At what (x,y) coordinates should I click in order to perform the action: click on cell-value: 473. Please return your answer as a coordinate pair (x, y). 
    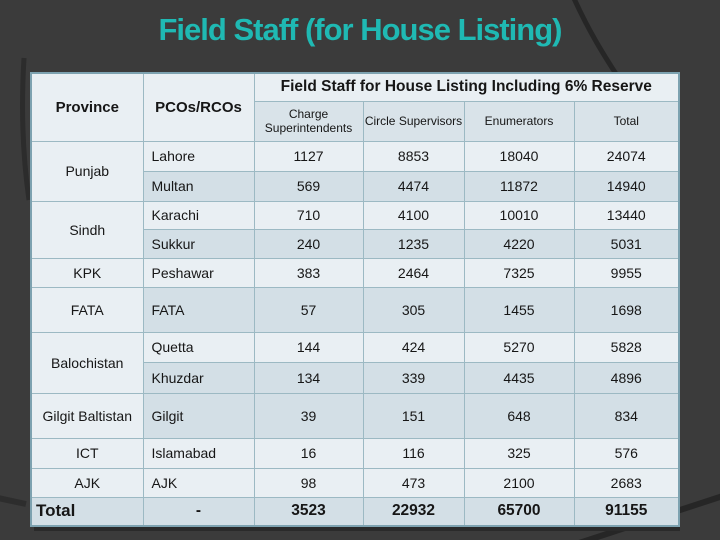
    Looking at the image, I should click on (413, 482).